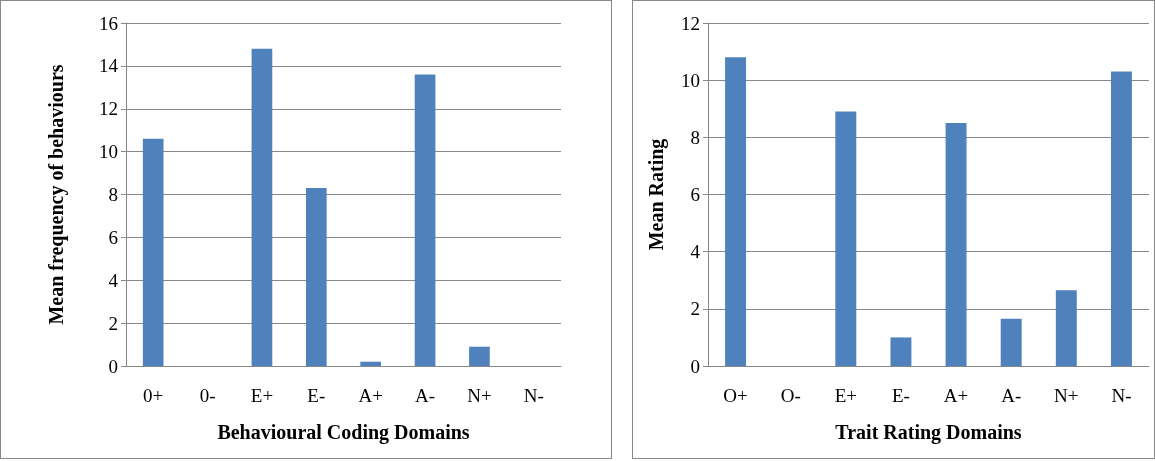  Describe the element at coordinates (928, 432) in the screenshot. I see `x-axis-title: Trait Rating Domains` at that location.